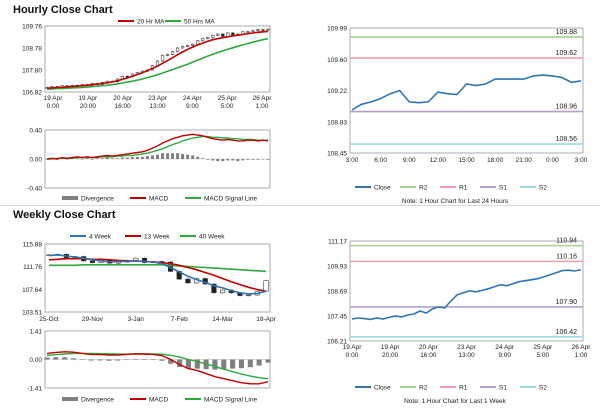 Image resolution: width=600 pixels, height=413 pixels. Describe the element at coordinates (567, 53) in the screenshot. I see `hourly-pivot-level-label: 109.62` at that location.